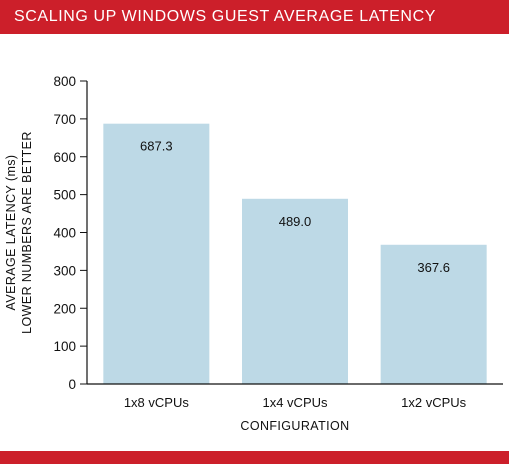  I want to click on bar-value-label: 367.6, so click(433, 267).